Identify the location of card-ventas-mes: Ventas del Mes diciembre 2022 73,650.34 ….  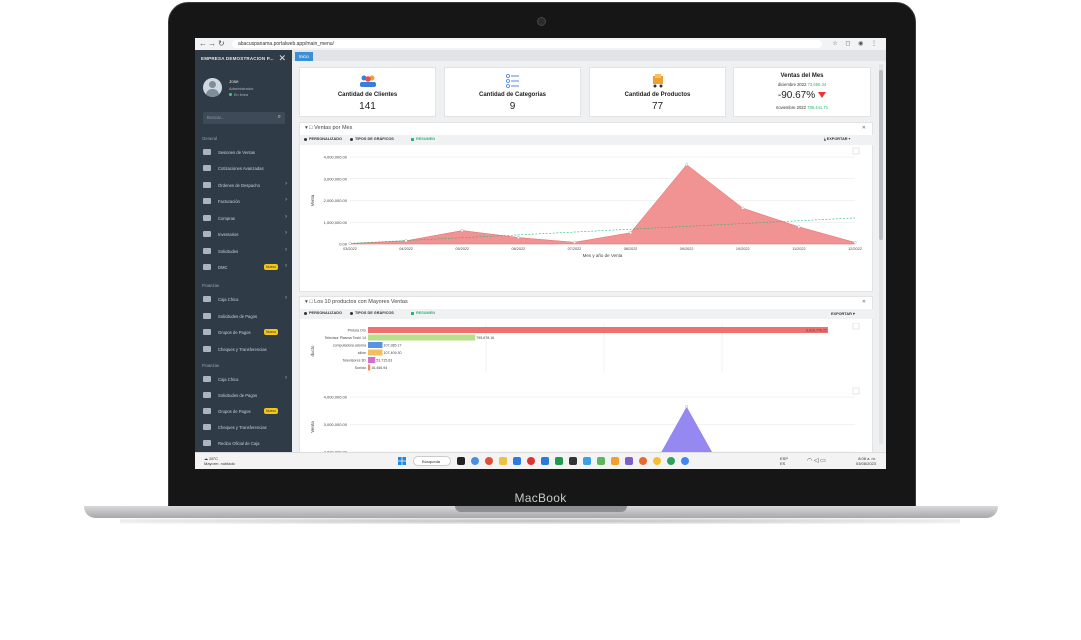
(802, 92).